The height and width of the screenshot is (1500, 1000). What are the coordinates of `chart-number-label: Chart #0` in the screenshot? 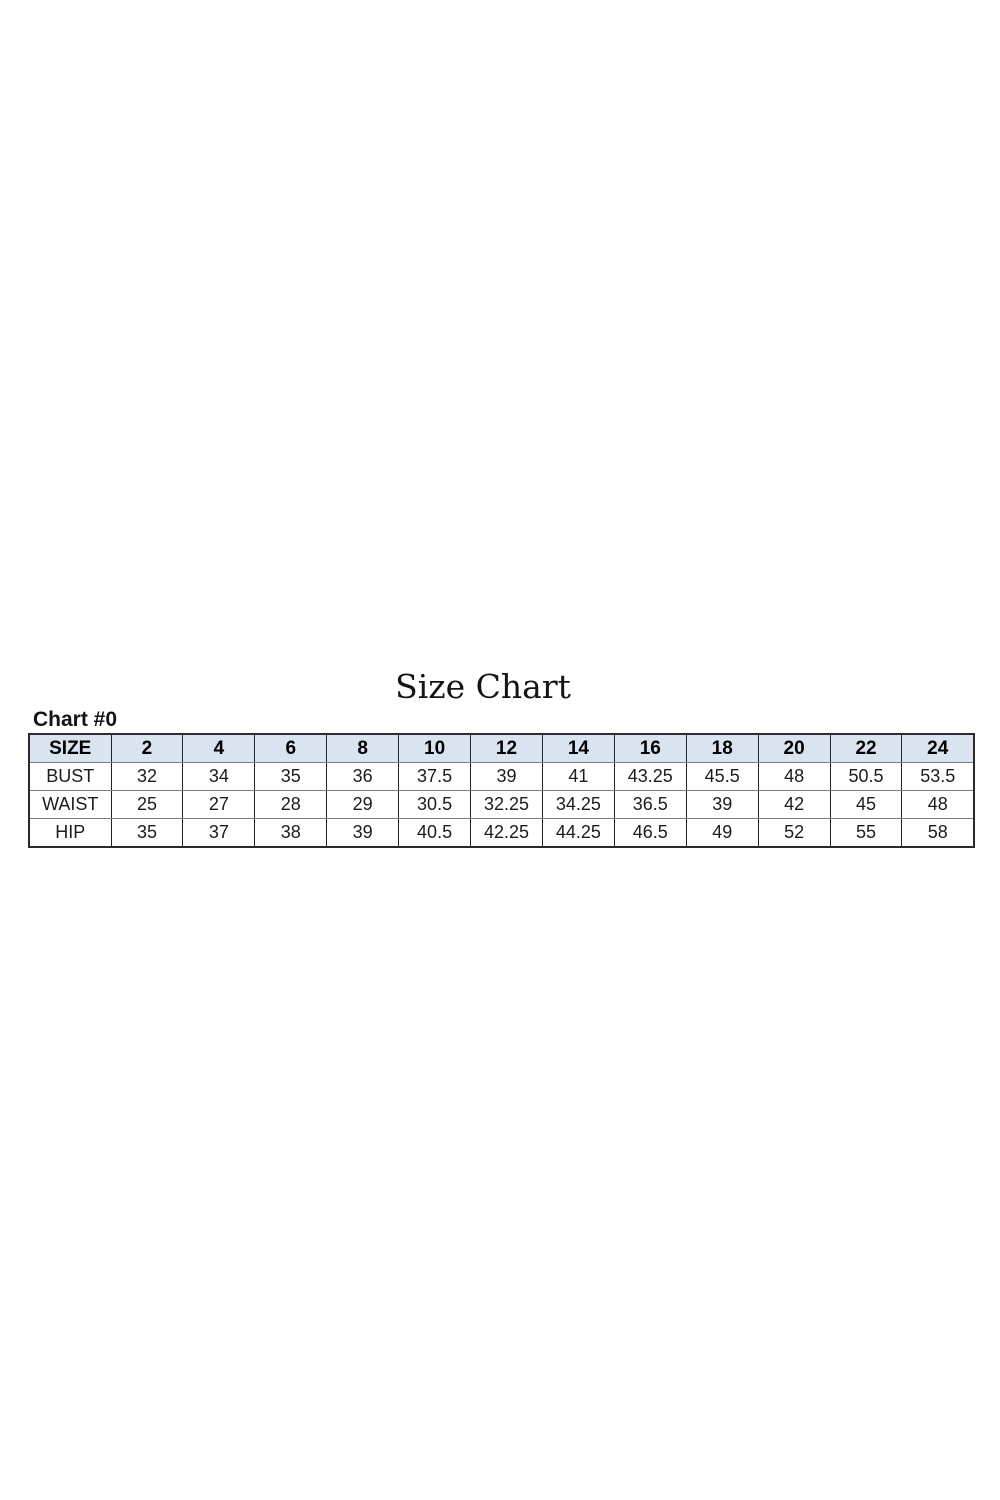 It's located at (75, 719).